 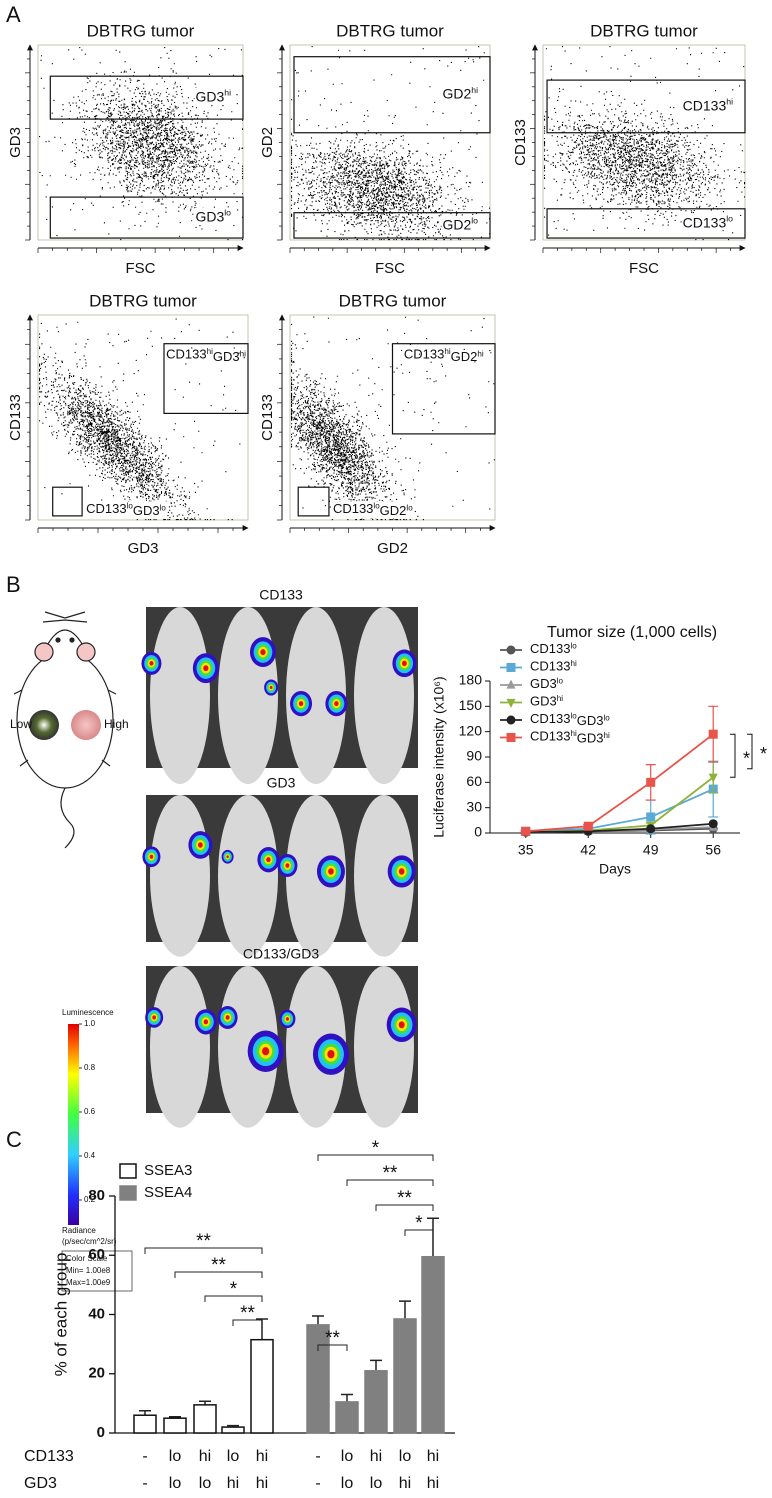 I want to click on legend-label: SSEA4, so click(x=168, y=1192).